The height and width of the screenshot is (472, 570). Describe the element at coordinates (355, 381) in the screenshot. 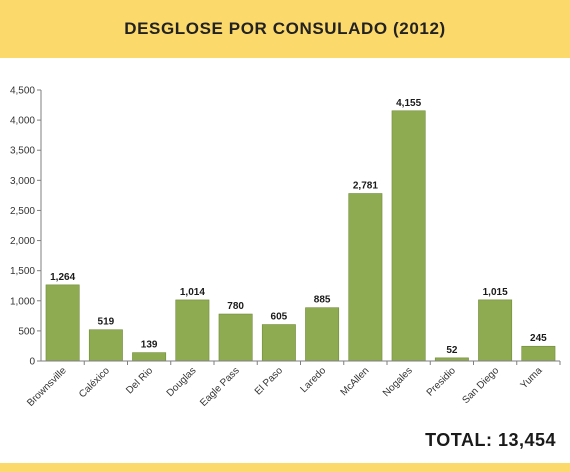

I see `x-tick-label: McAllen` at that location.